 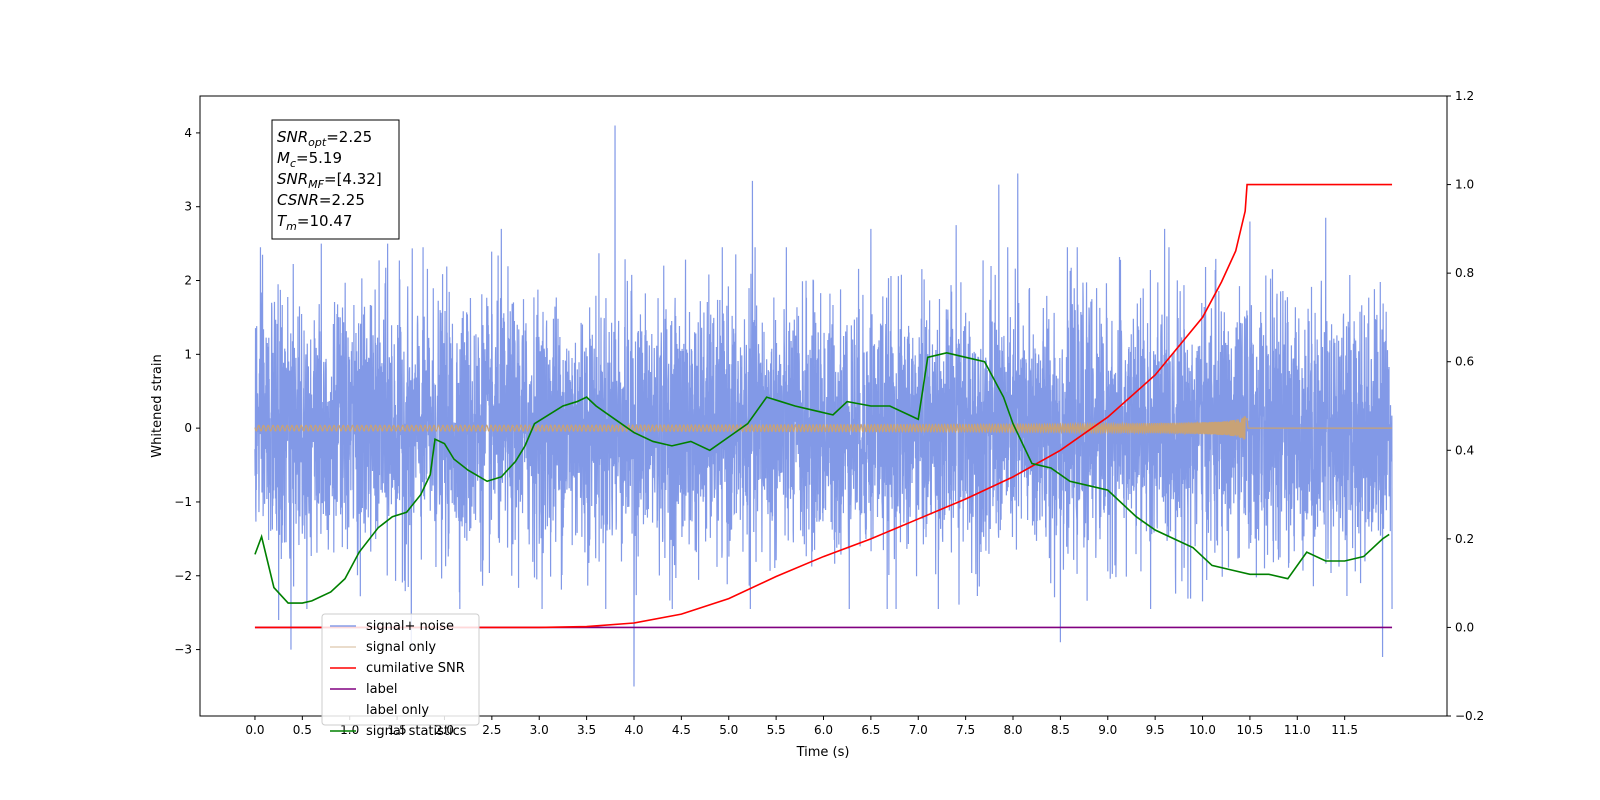 I want to click on x-tick-label: 2.0, so click(x=444, y=730).